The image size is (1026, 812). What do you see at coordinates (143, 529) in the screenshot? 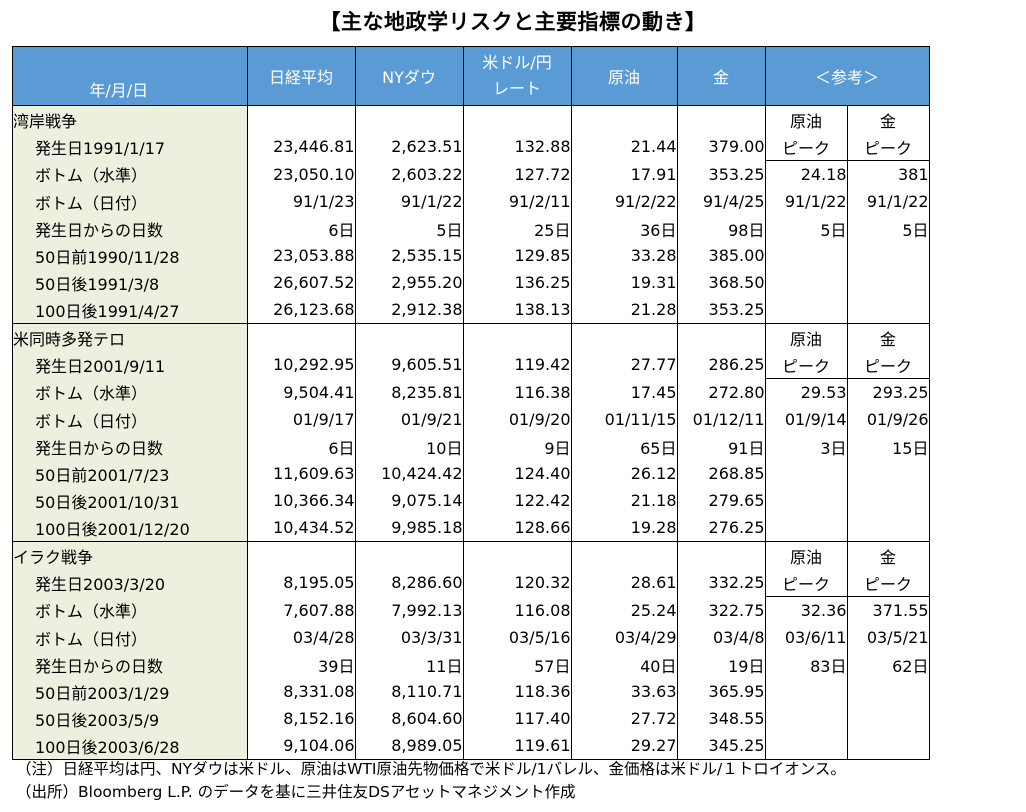
I see `row-date: 2001/12/20` at bounding box center [143, 529].